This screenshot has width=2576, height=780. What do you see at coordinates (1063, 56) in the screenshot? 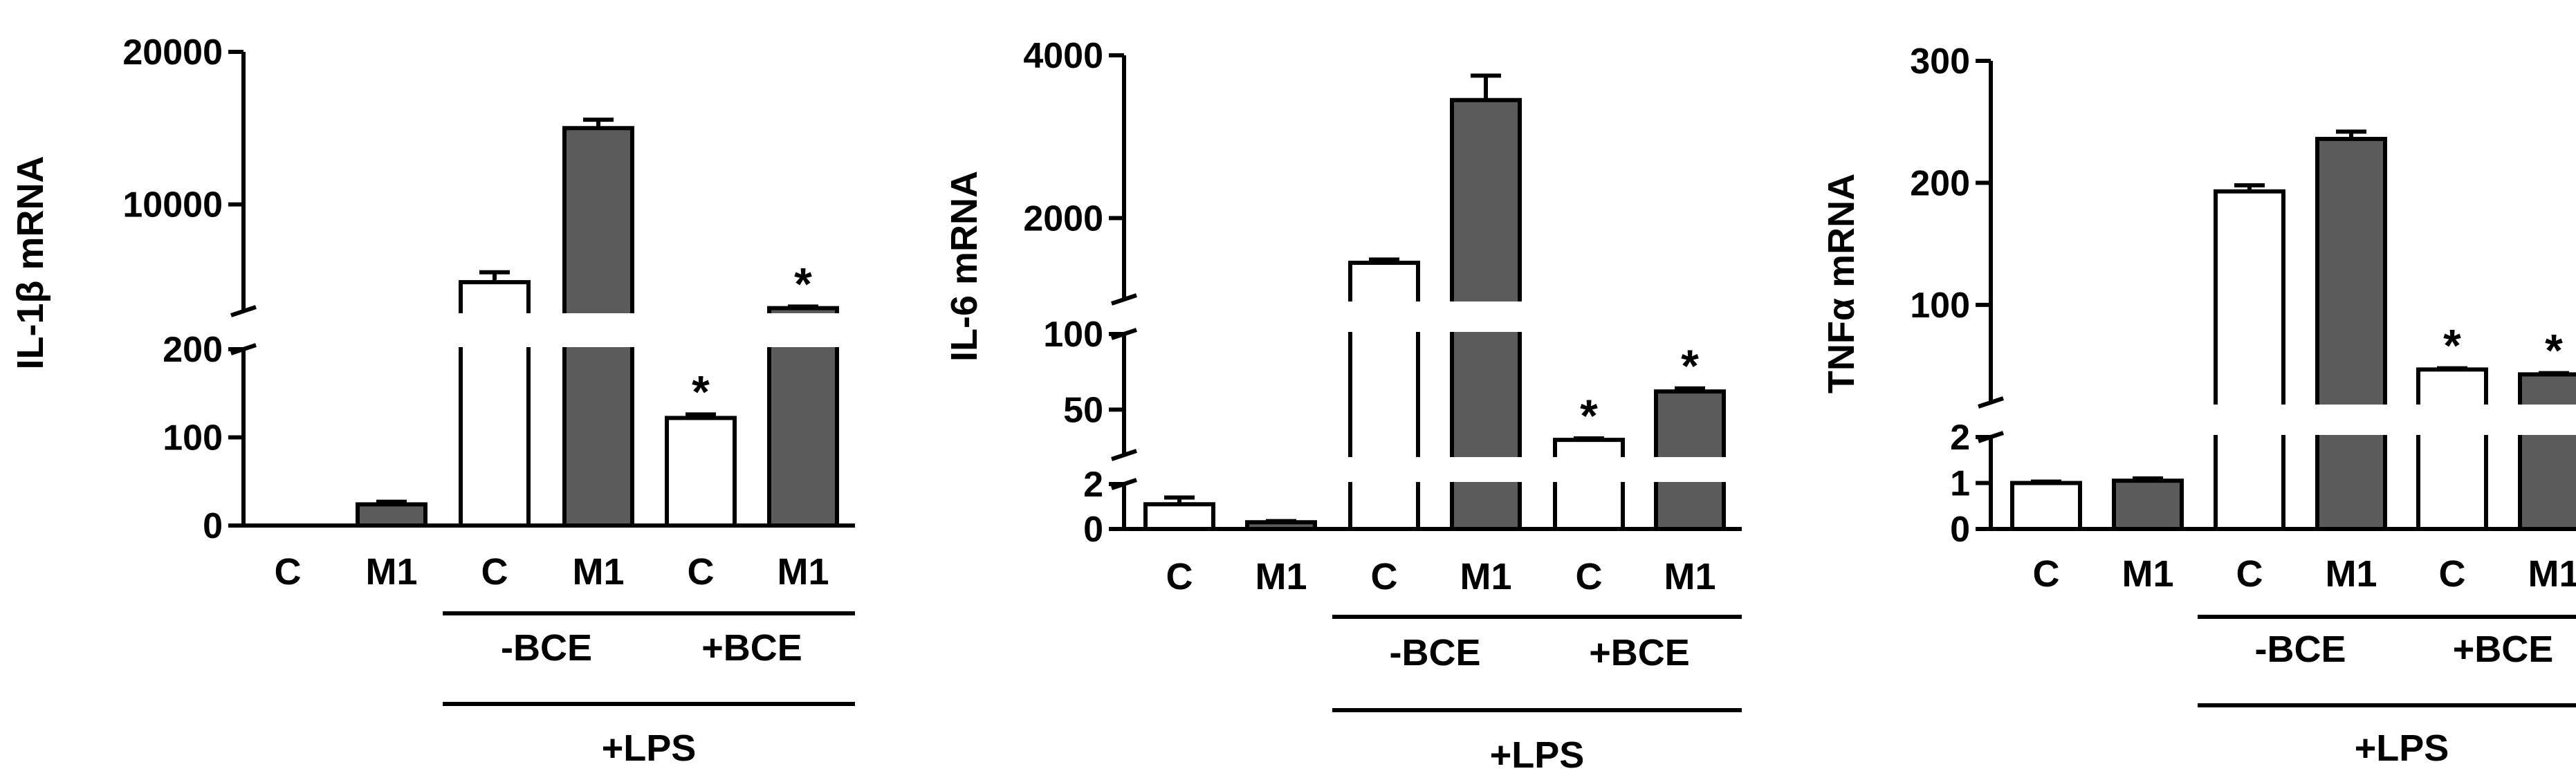
I see `y-tick-label: 4000` at bounding box center [1063, 56].